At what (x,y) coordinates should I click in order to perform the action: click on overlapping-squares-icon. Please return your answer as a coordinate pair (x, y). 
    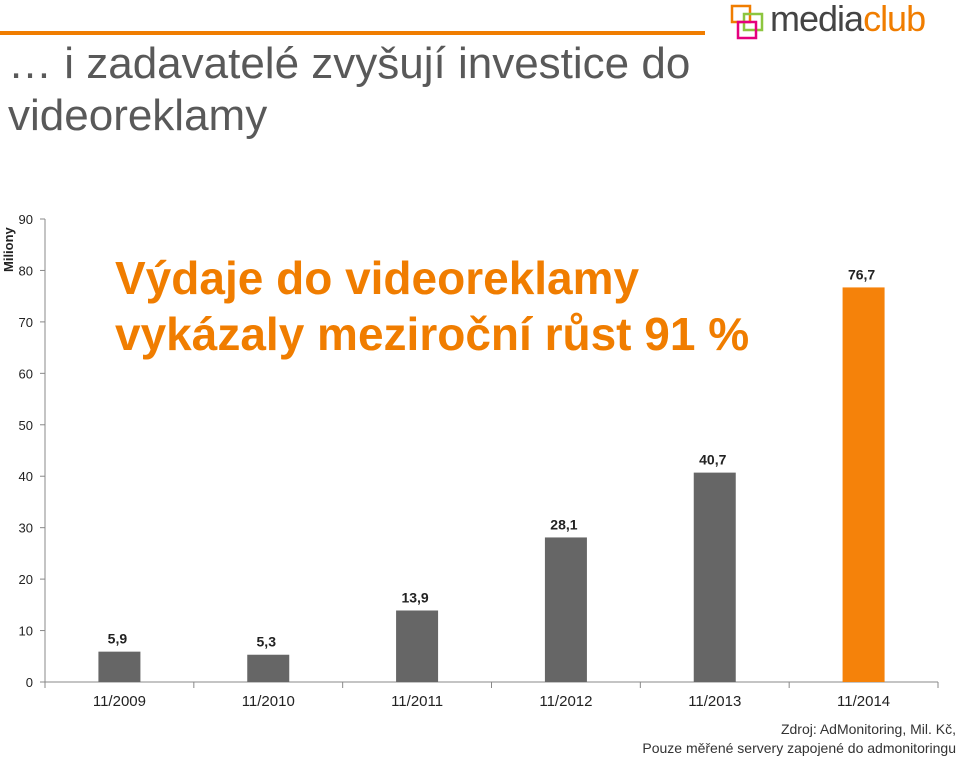
    Looking at the image, I should click on (747, 22).